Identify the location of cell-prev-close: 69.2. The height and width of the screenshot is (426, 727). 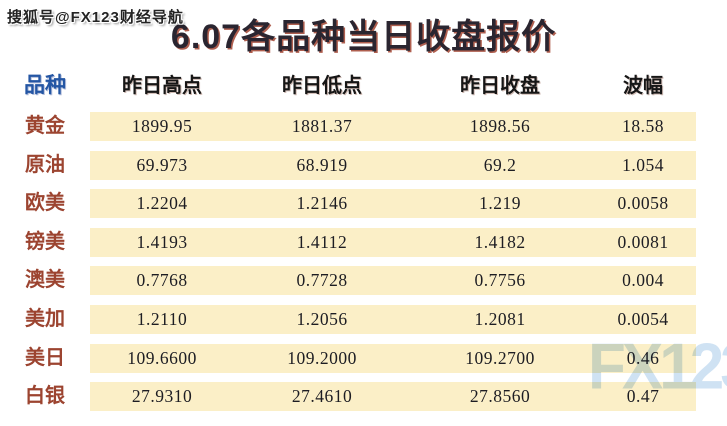
(500, 165).